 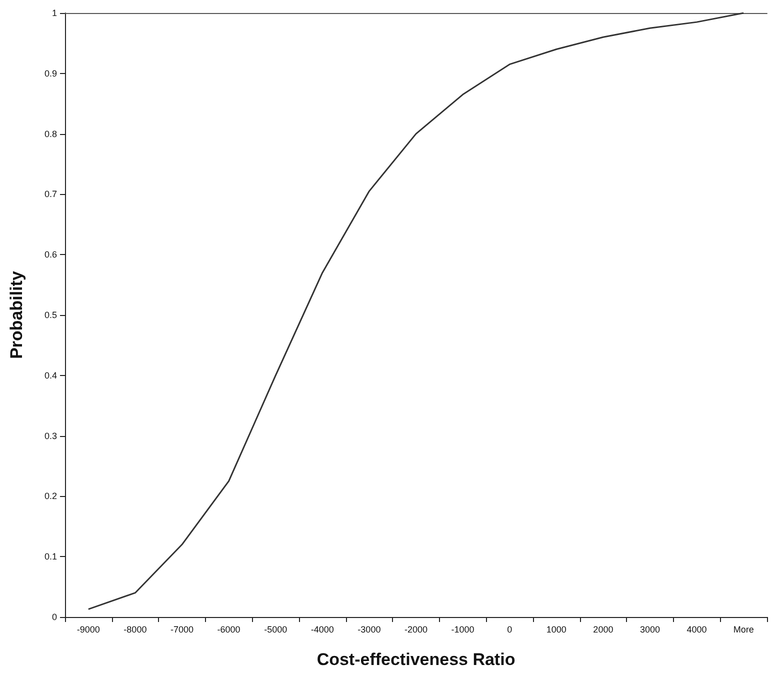 What do you see at coordinates (322, 629) in the screenshot?
I see `x-tick-label: -4000` at bounding box center [322, 629].